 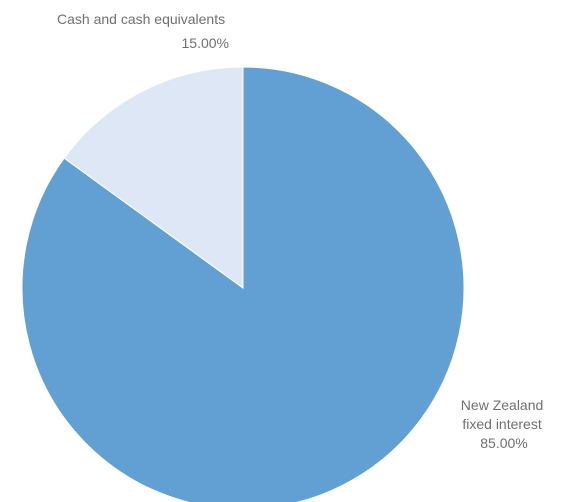 What do you see at coordinates (141, 19) in the screenshot?
I see `slice-label-line: Cash and cash equivalents` at bounding box center [141, 19].